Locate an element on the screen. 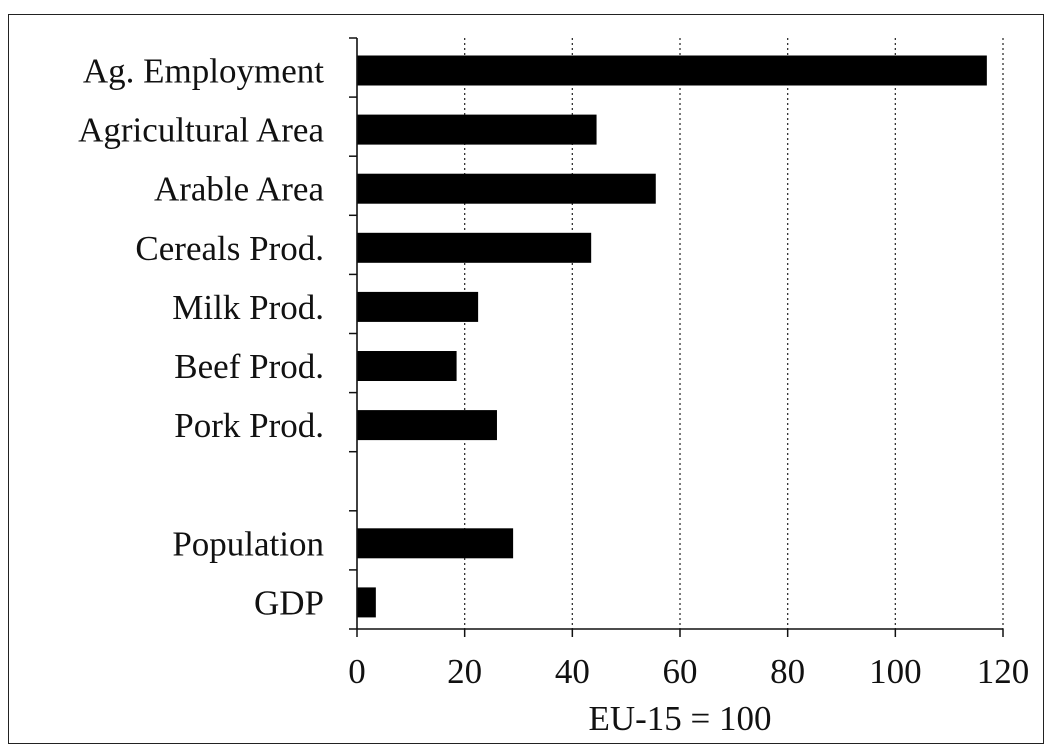 Image resolution: width=1050 pixels, height=754 pixels. category-label-0: Ag. Employment is located at coordinates (203, 71).